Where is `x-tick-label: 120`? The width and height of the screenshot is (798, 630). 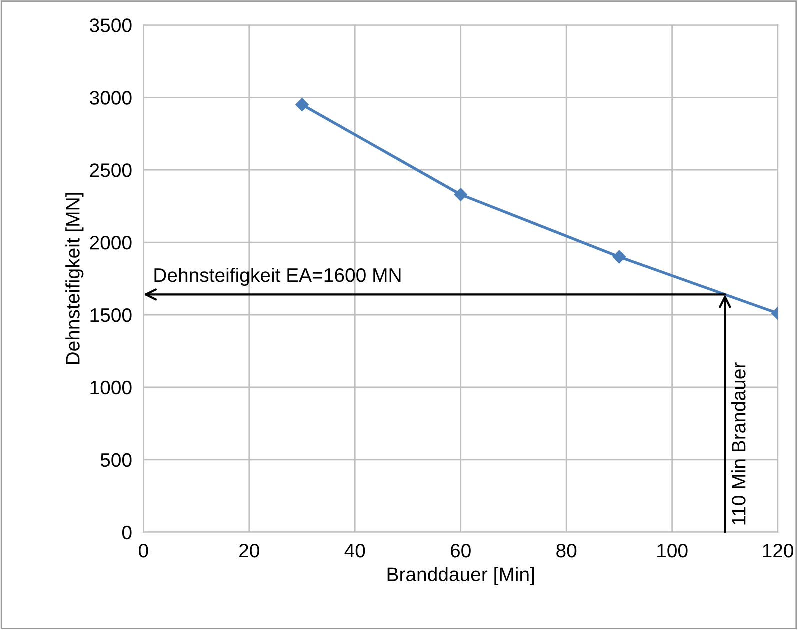
x-tick-label: 120 is located at coordinates (778, 551).